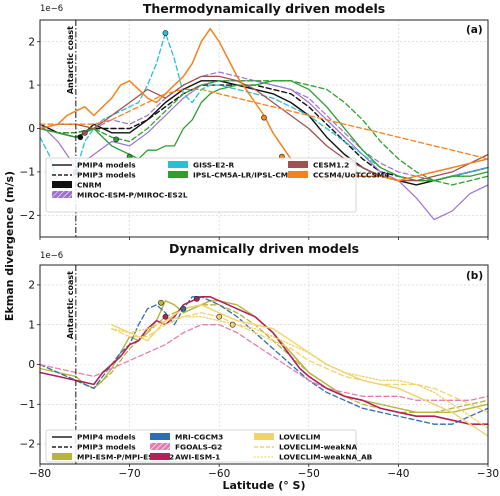 The height and width of the screenshot is (496, 500). What do you see at coordinates (309, 474) in the screenshot?
I see `panel-b-x-tick-label-3: −50` at bounding box center [309, 474].